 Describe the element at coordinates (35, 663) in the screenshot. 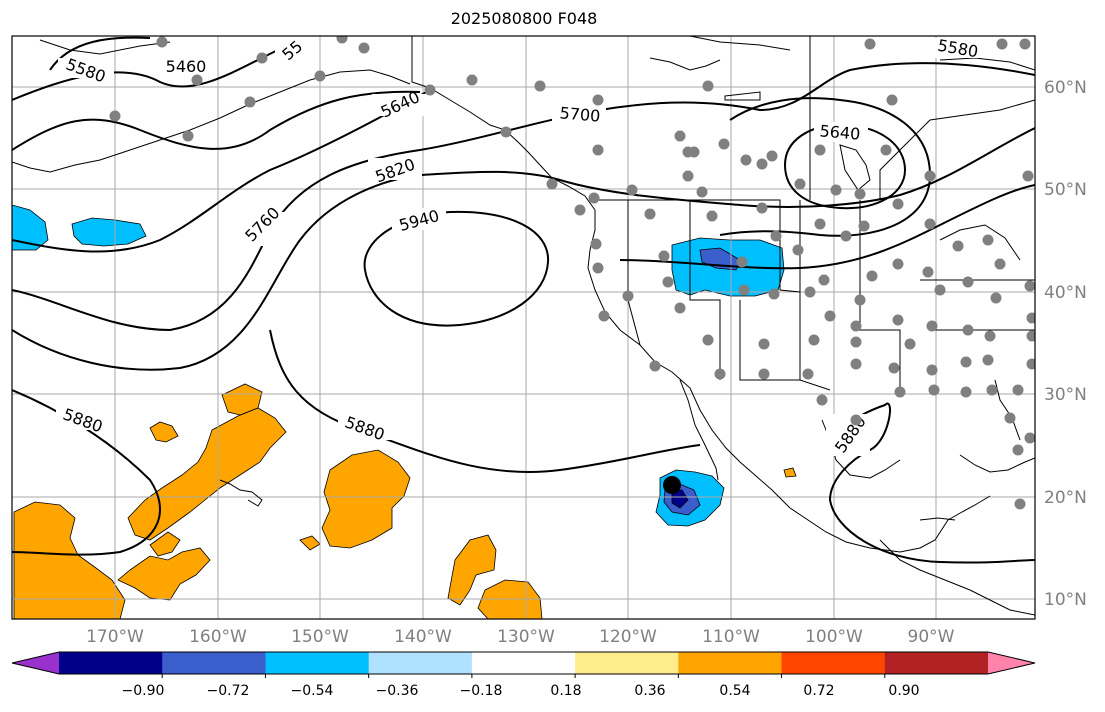

I see `colorbar-extend-min` at that location.